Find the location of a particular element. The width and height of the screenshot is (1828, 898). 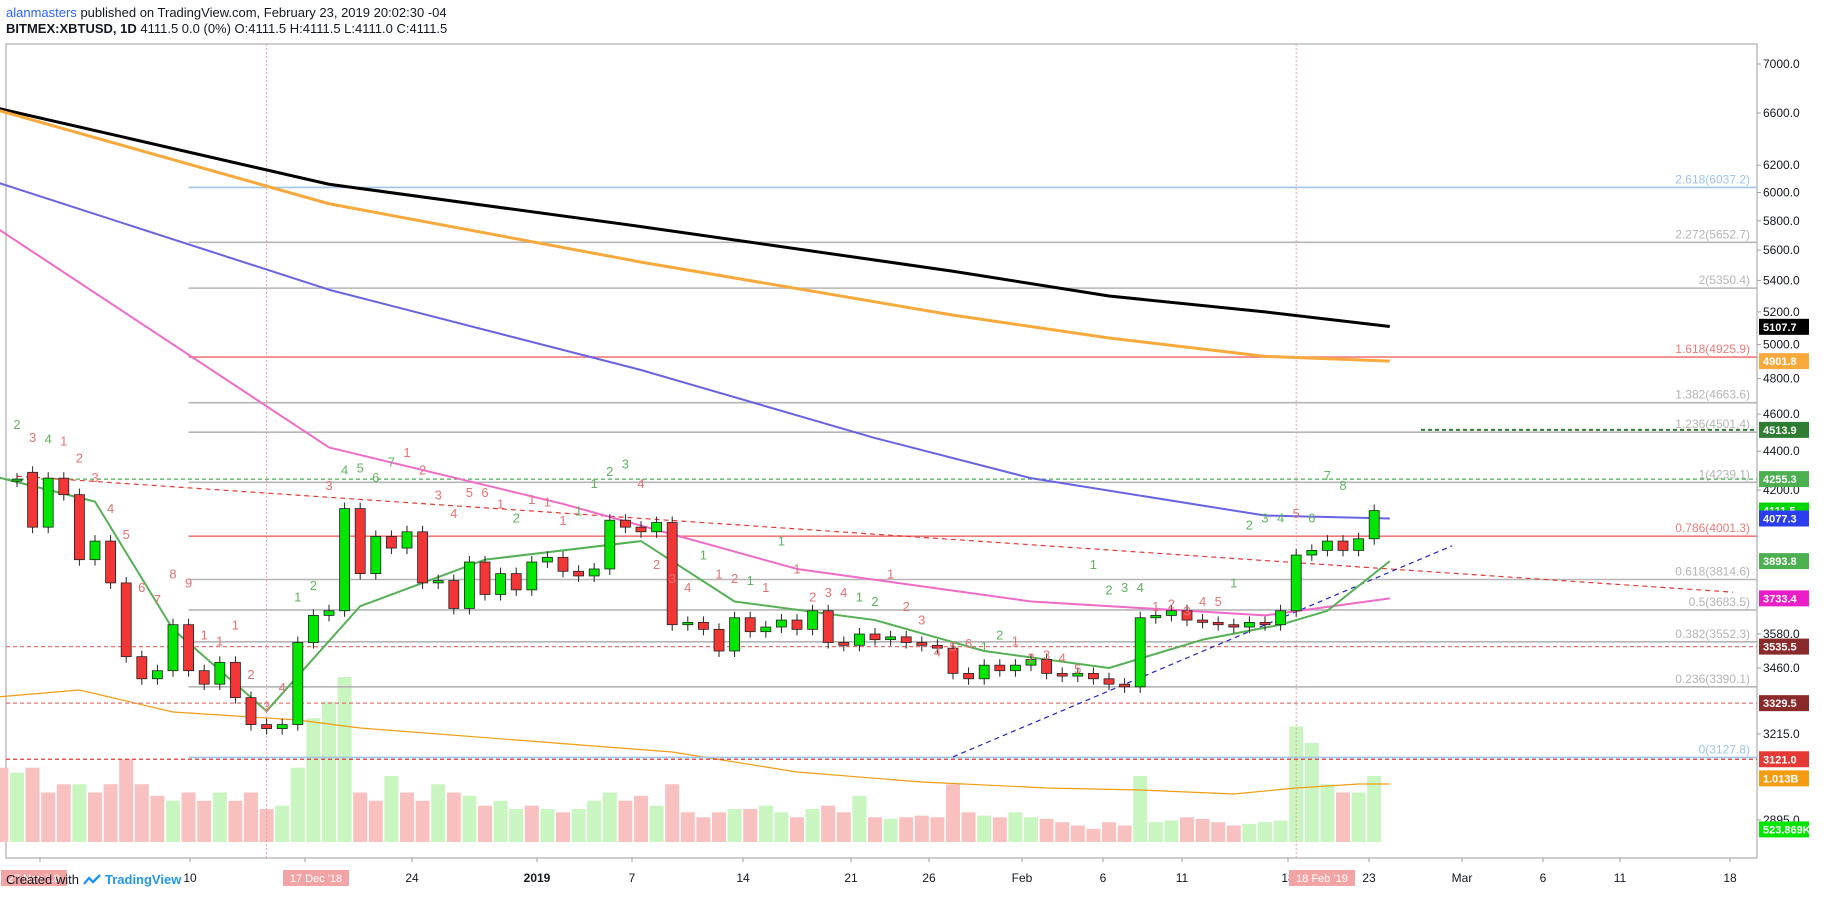

created-with-label: Created with is located at coordinates (42, 879).